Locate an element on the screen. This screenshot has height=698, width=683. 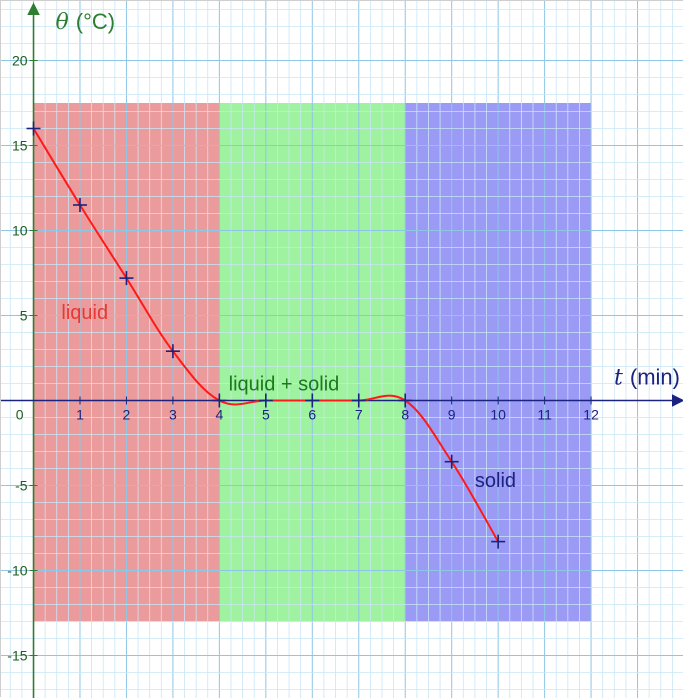
x-tick-label: 10 is located at coordinates (498, 415).